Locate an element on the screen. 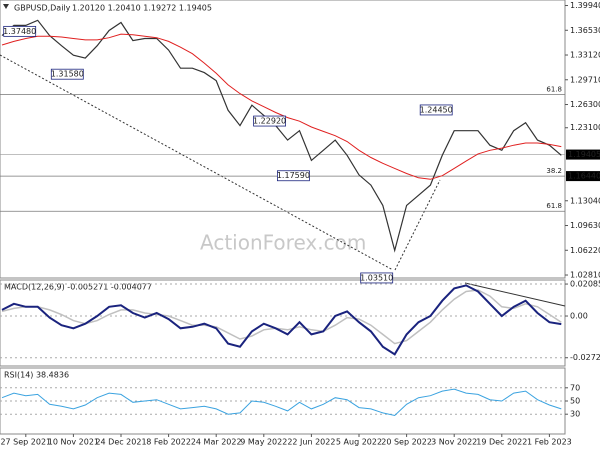  x-tick-label: 19 Dec 2022 is located at coordinates (501, 442).